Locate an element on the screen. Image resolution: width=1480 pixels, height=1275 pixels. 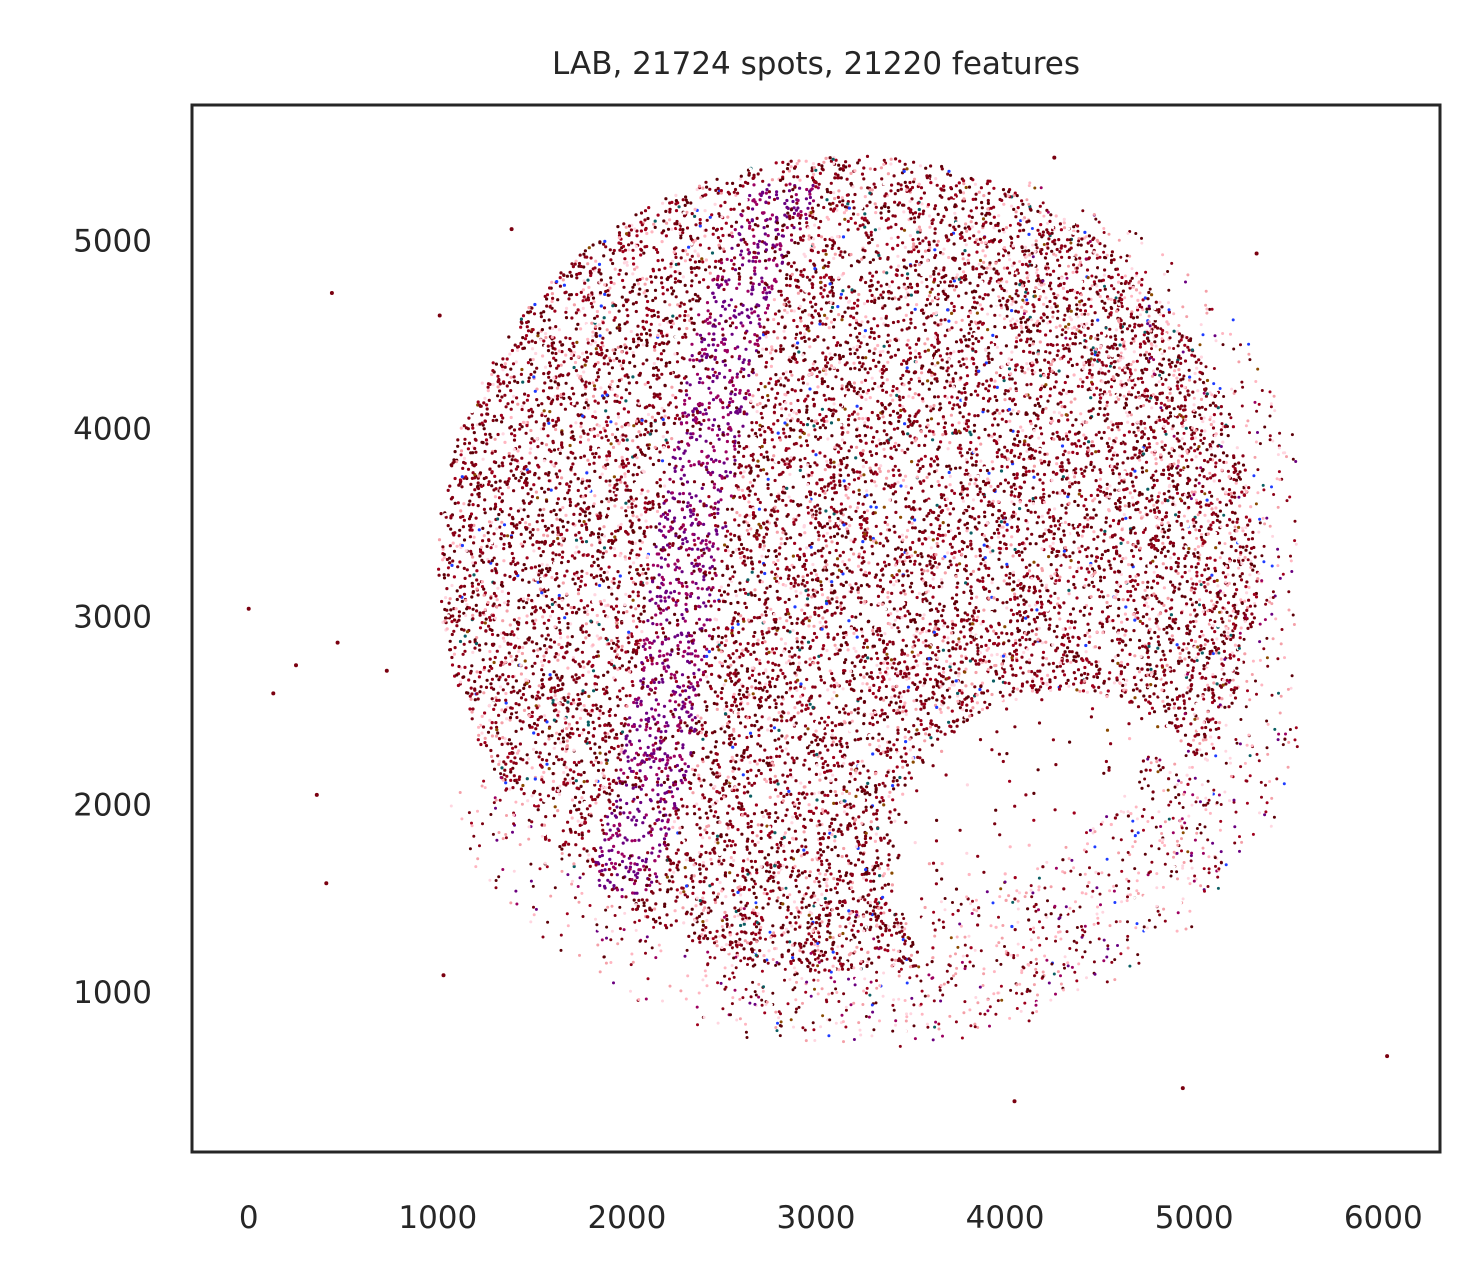
chart-title: LAB, 21724 spots, 21220 features is located at coordinates (816, 64).